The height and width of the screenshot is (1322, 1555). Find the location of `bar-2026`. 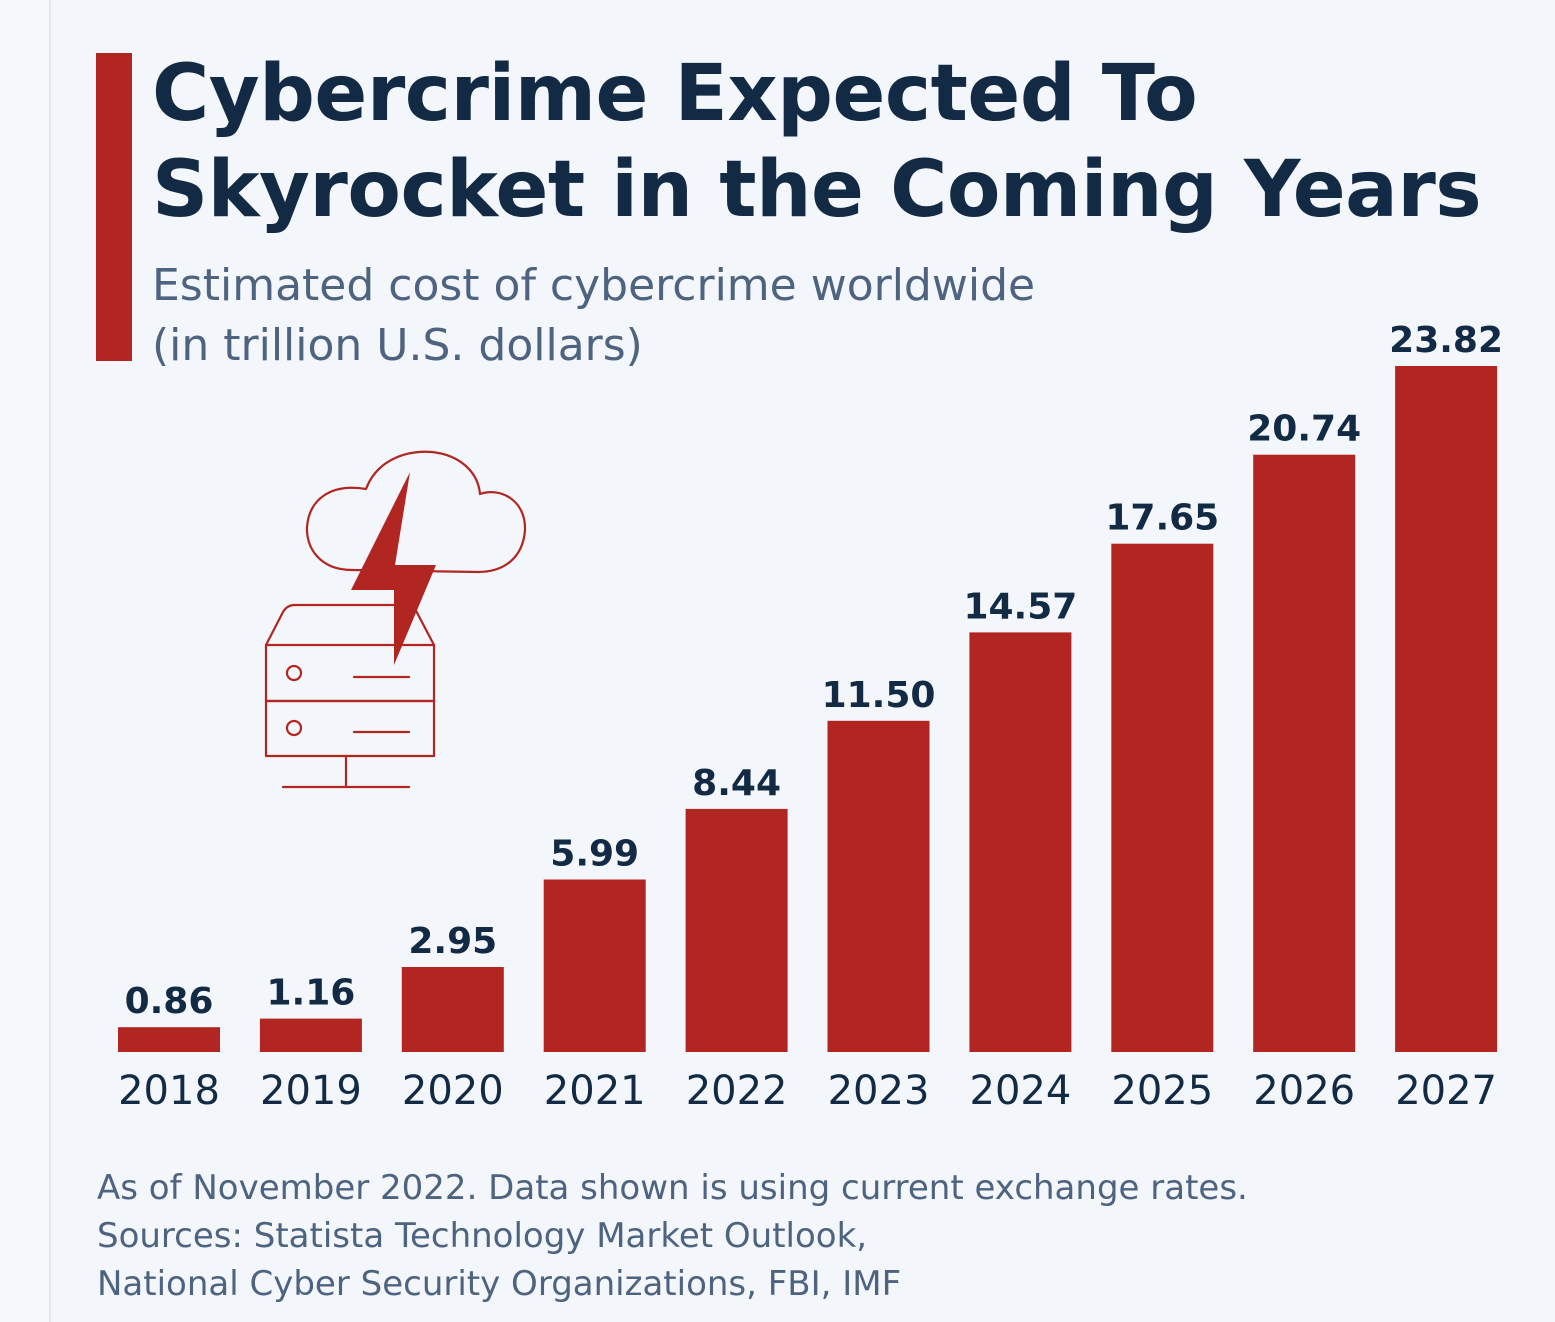

bar-2026 is located at coordinates (1304, 753).